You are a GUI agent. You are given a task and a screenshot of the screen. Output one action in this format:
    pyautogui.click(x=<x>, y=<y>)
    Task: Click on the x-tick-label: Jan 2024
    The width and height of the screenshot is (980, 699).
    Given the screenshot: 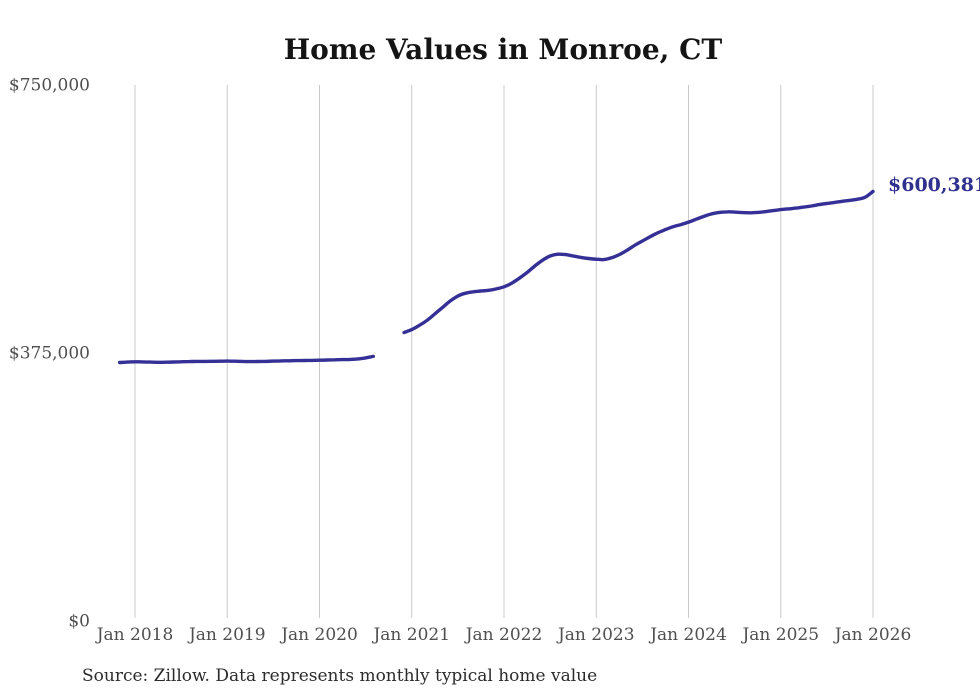 What is the action you would take?
    pyautogui.click(x=687, y=635)
    